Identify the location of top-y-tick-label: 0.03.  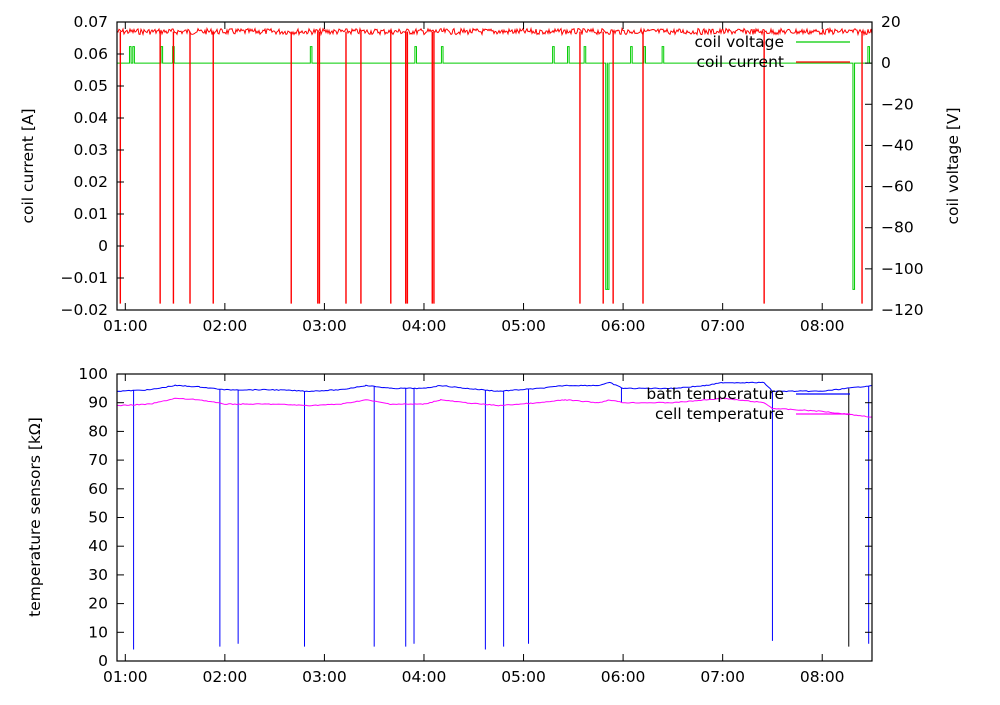
(90, 150).